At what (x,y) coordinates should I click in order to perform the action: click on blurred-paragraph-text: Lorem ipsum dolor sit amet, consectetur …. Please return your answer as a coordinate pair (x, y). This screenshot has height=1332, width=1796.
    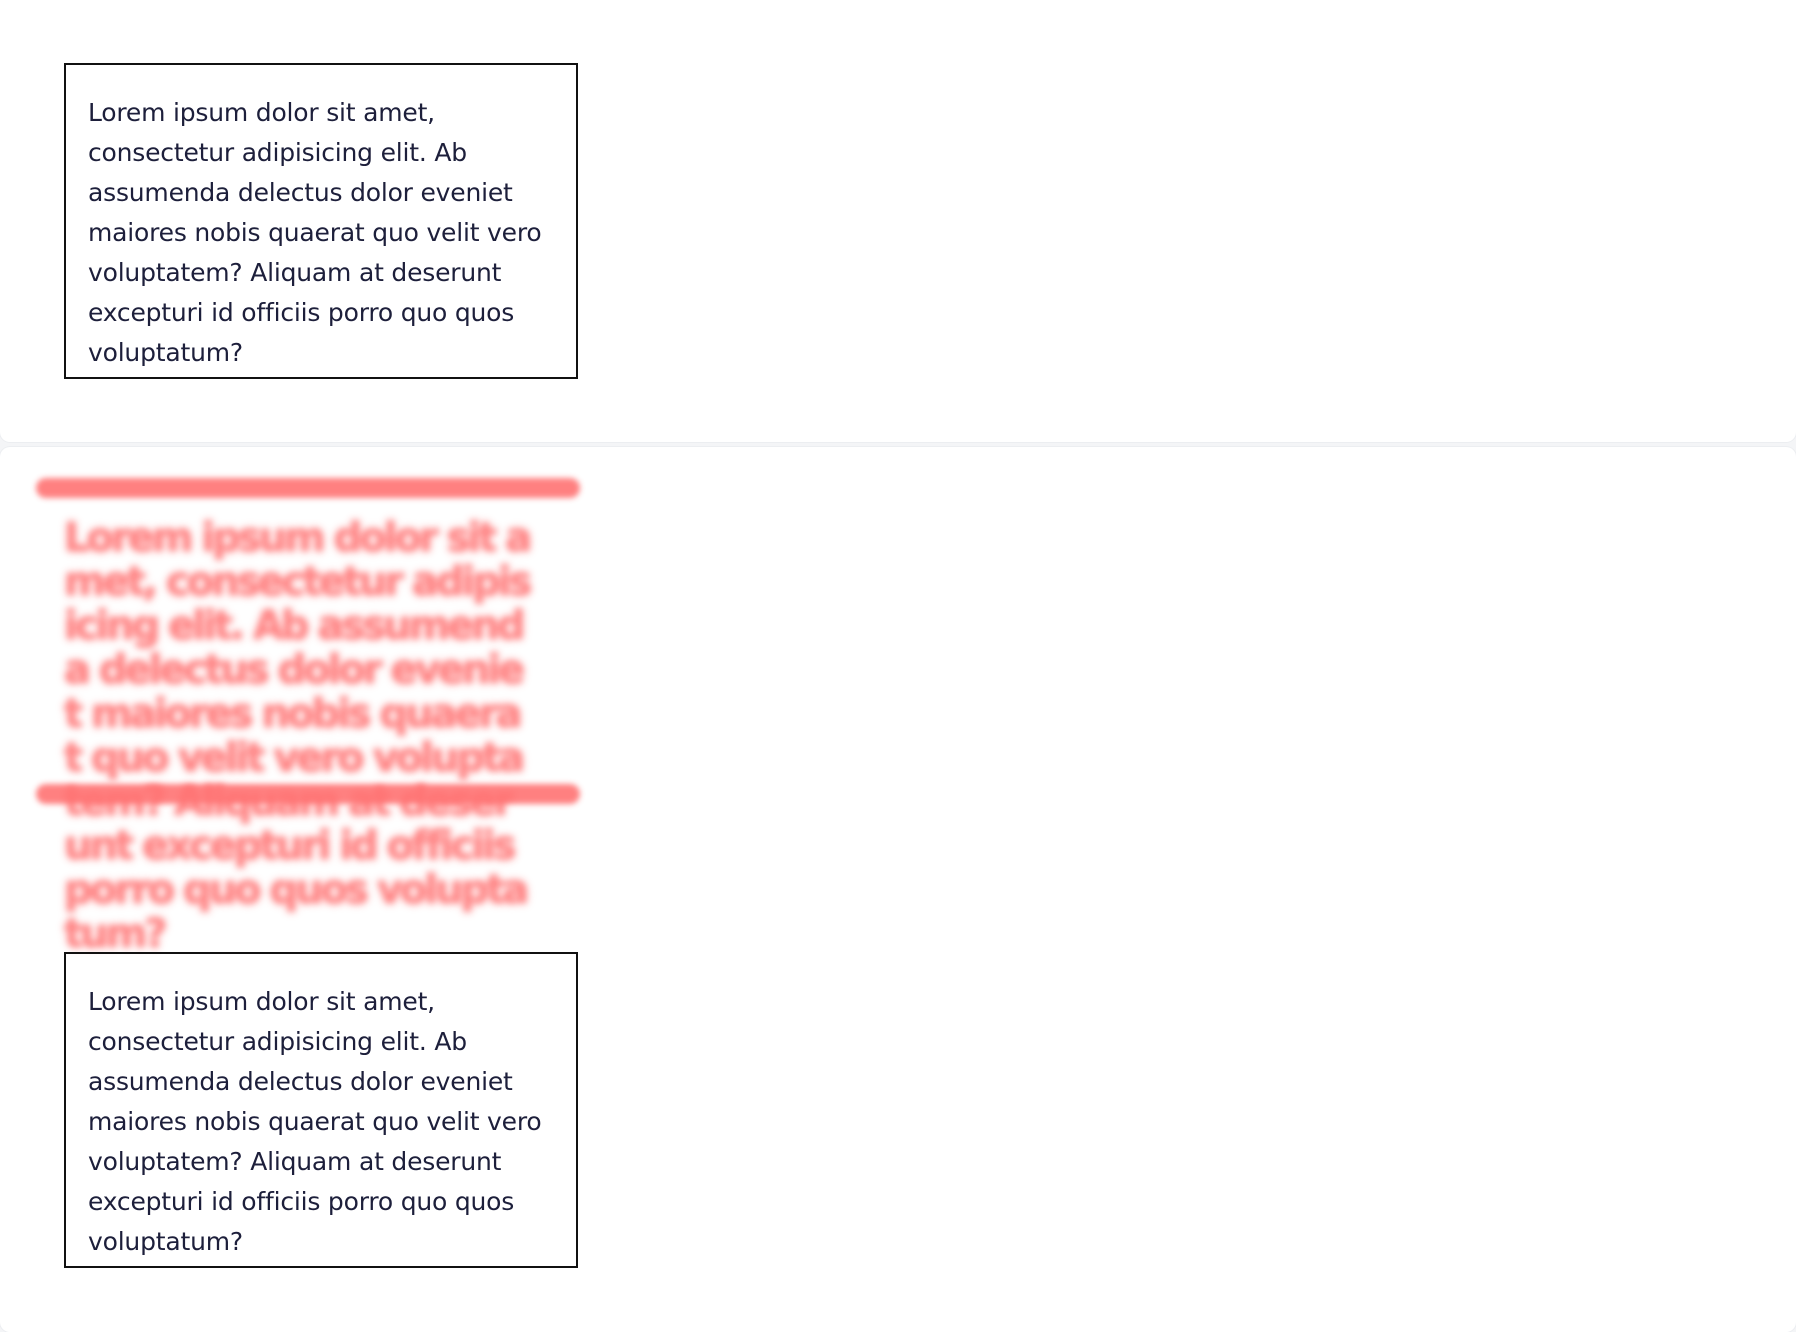
    Looking at the image, I should click on (298, 736).